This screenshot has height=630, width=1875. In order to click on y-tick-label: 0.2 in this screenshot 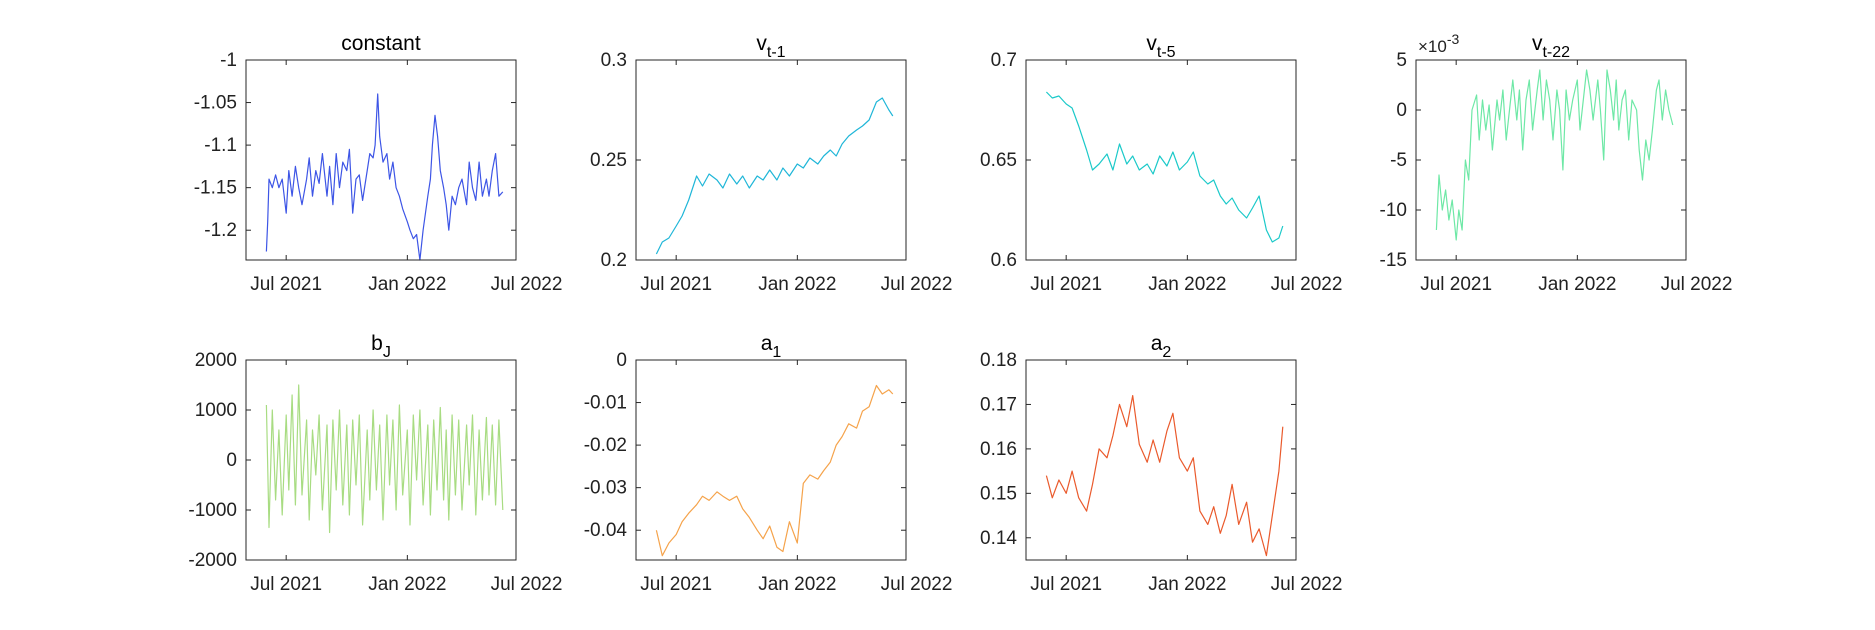, I will do `click(614, 260)`.